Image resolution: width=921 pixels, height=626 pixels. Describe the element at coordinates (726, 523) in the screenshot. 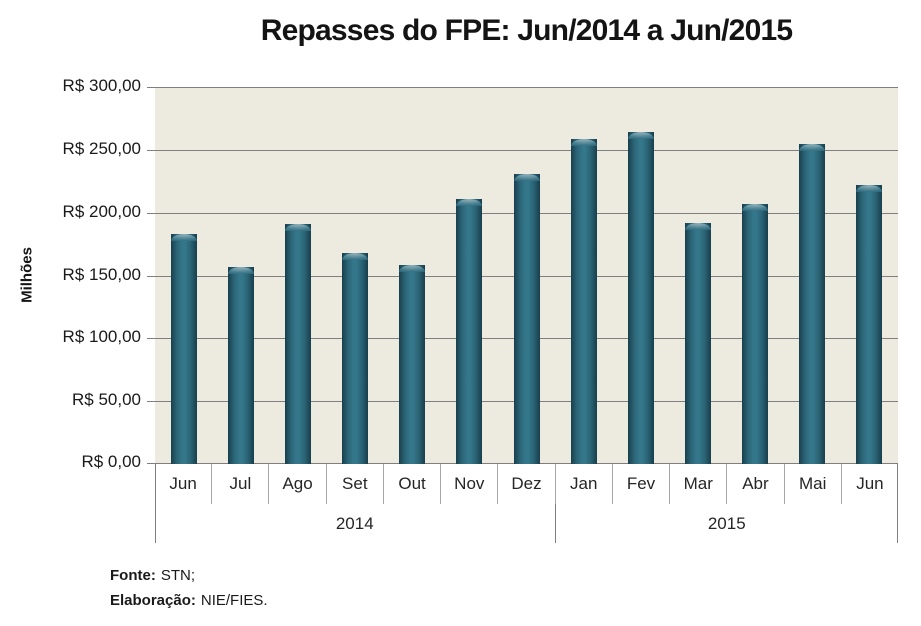

I see `year-group-label: 2015` at that location.